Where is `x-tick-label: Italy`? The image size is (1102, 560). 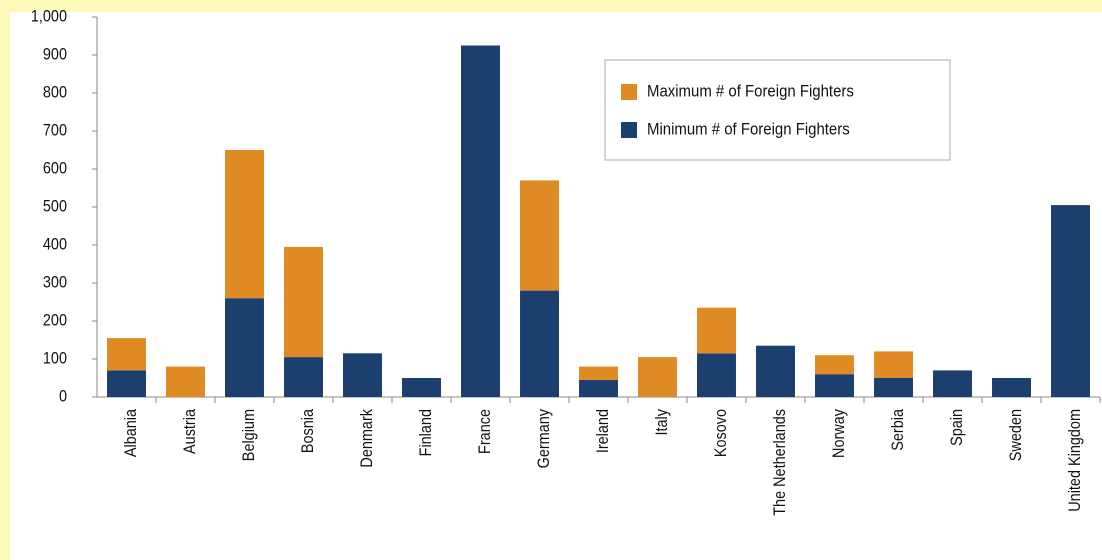 x-tick-label: Italy is located at coordinates (662, 422).